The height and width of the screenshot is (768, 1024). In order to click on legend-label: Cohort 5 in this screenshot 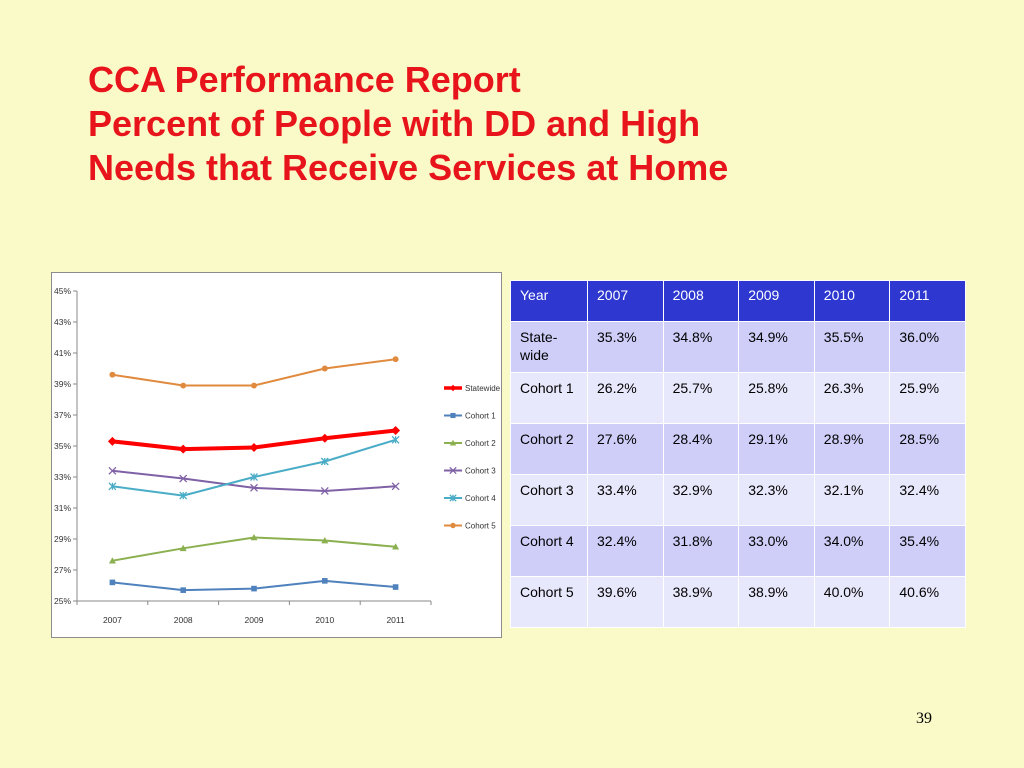, I will do `click(480, 526)`.